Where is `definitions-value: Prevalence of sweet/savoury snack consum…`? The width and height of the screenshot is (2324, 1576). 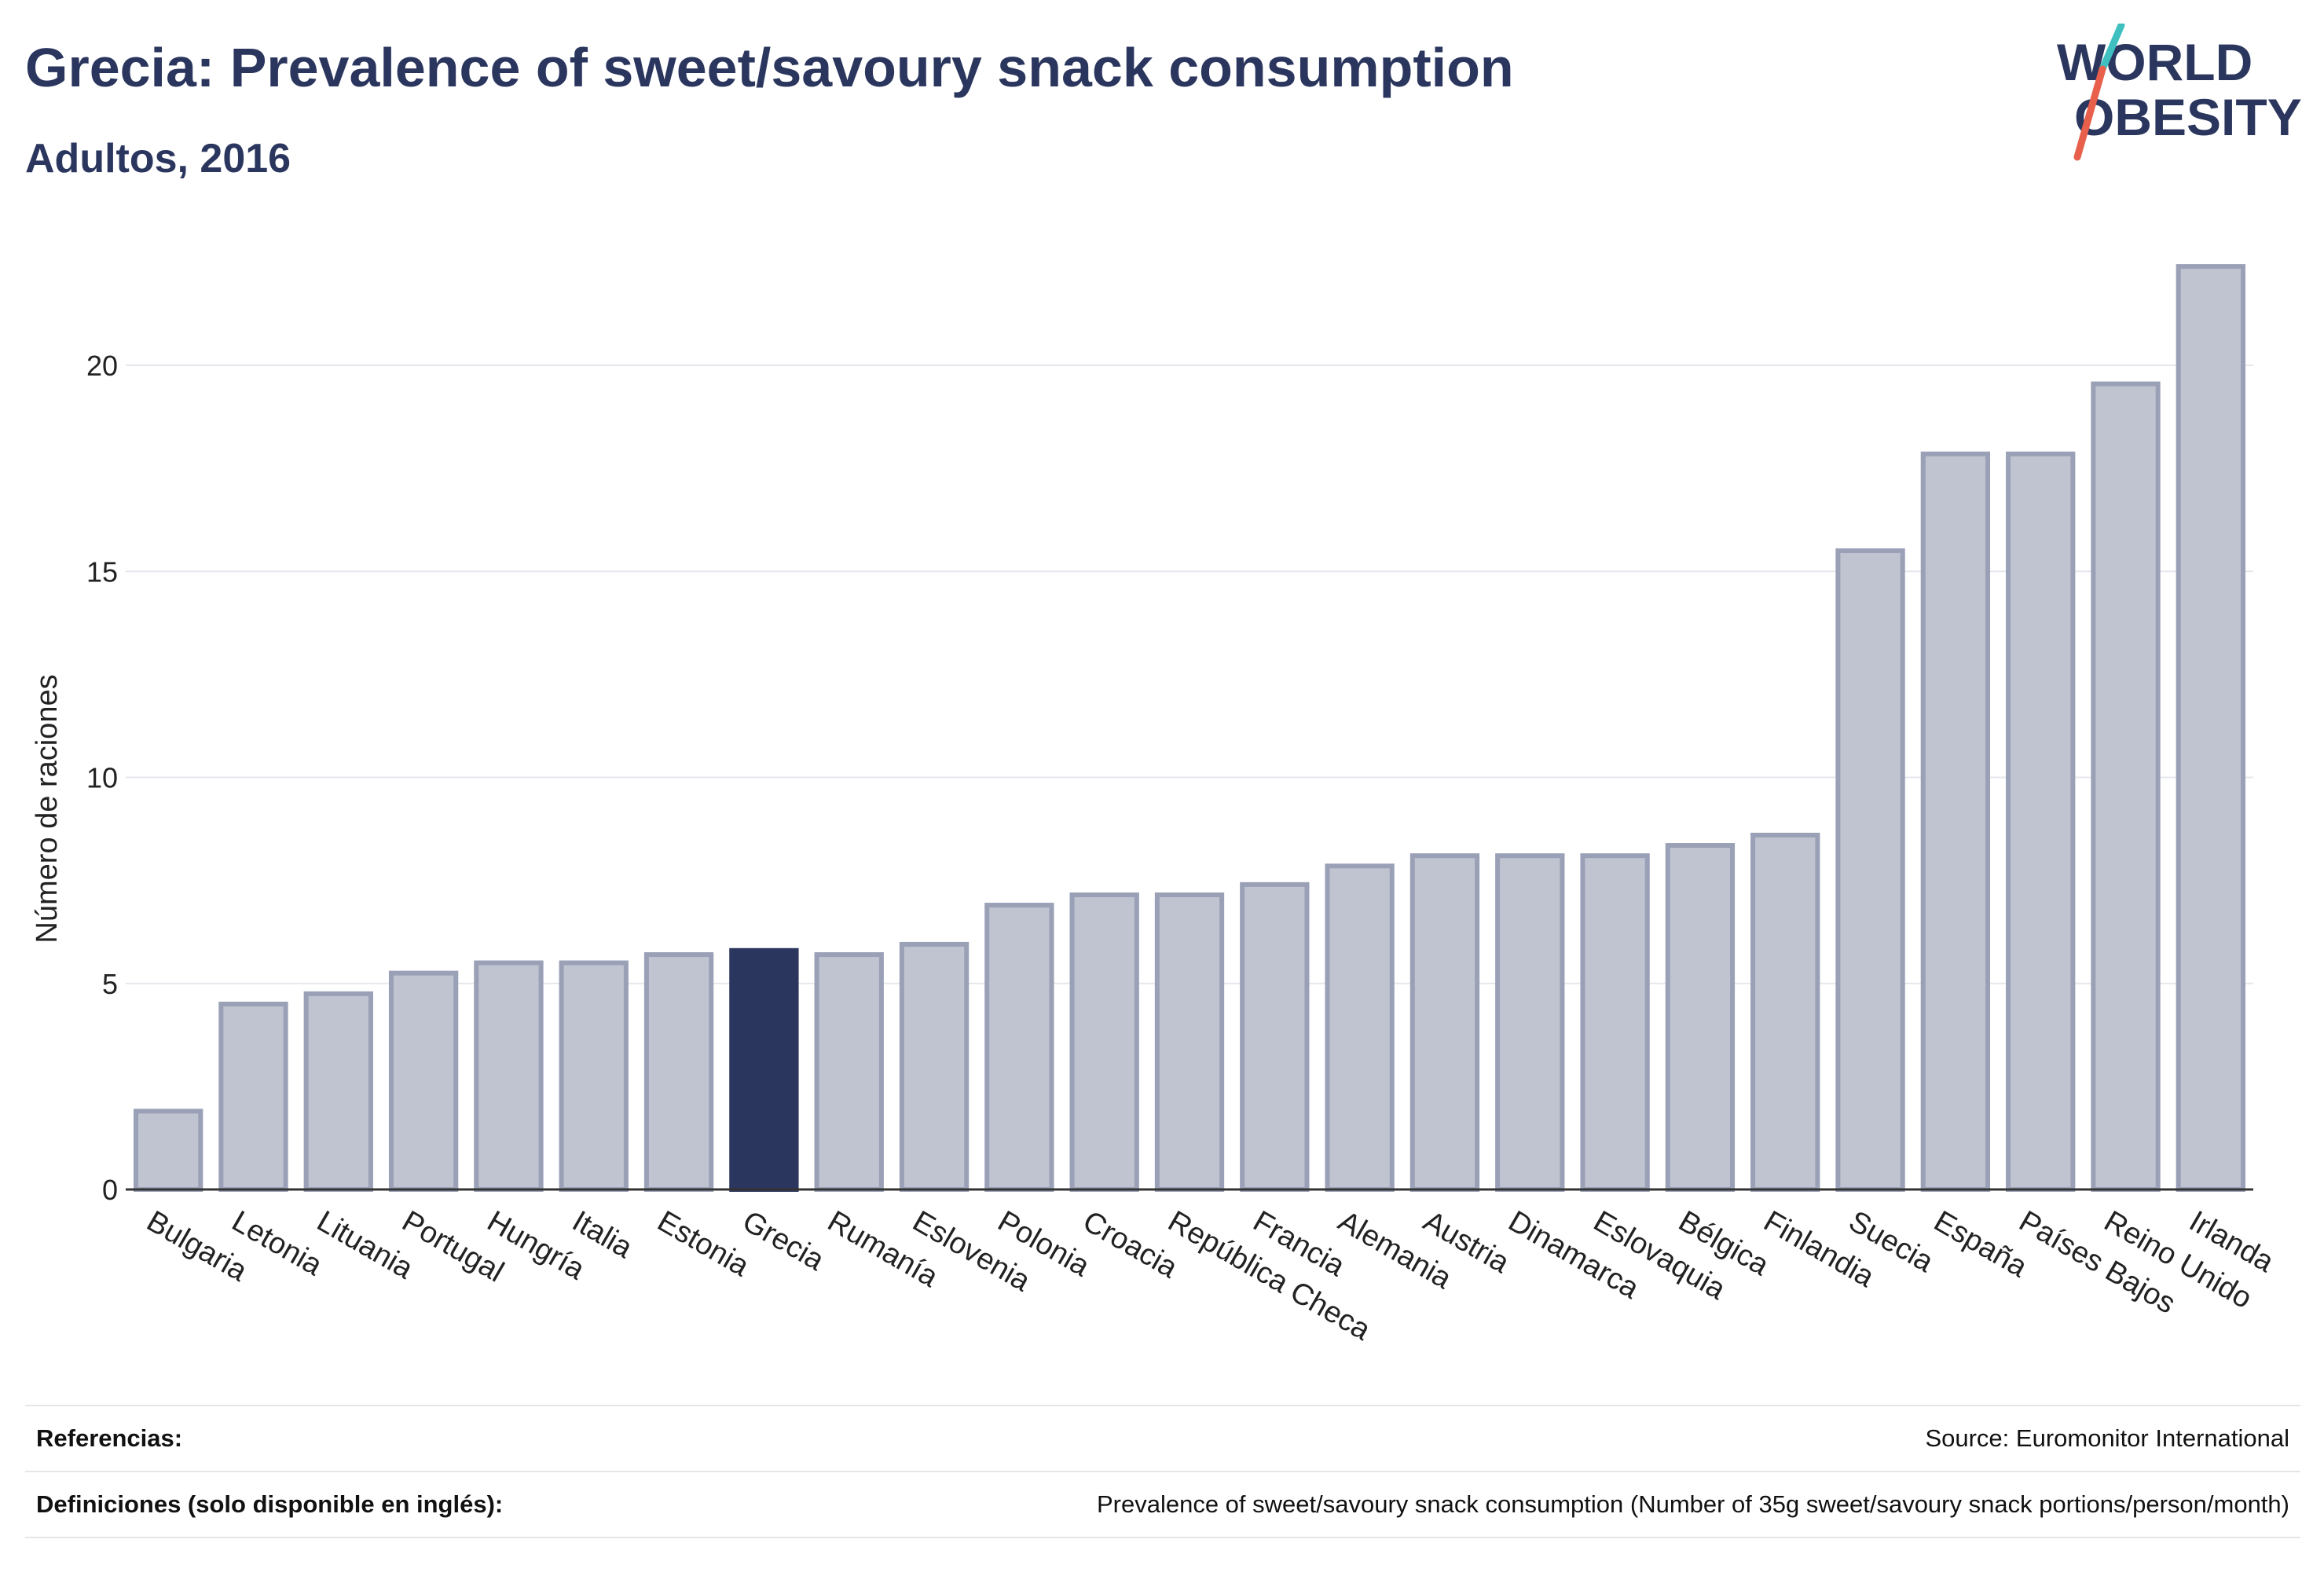
definitions-value: Prevalence of sweet/savoury snack consum… is located at coordinates (1692, 1504).